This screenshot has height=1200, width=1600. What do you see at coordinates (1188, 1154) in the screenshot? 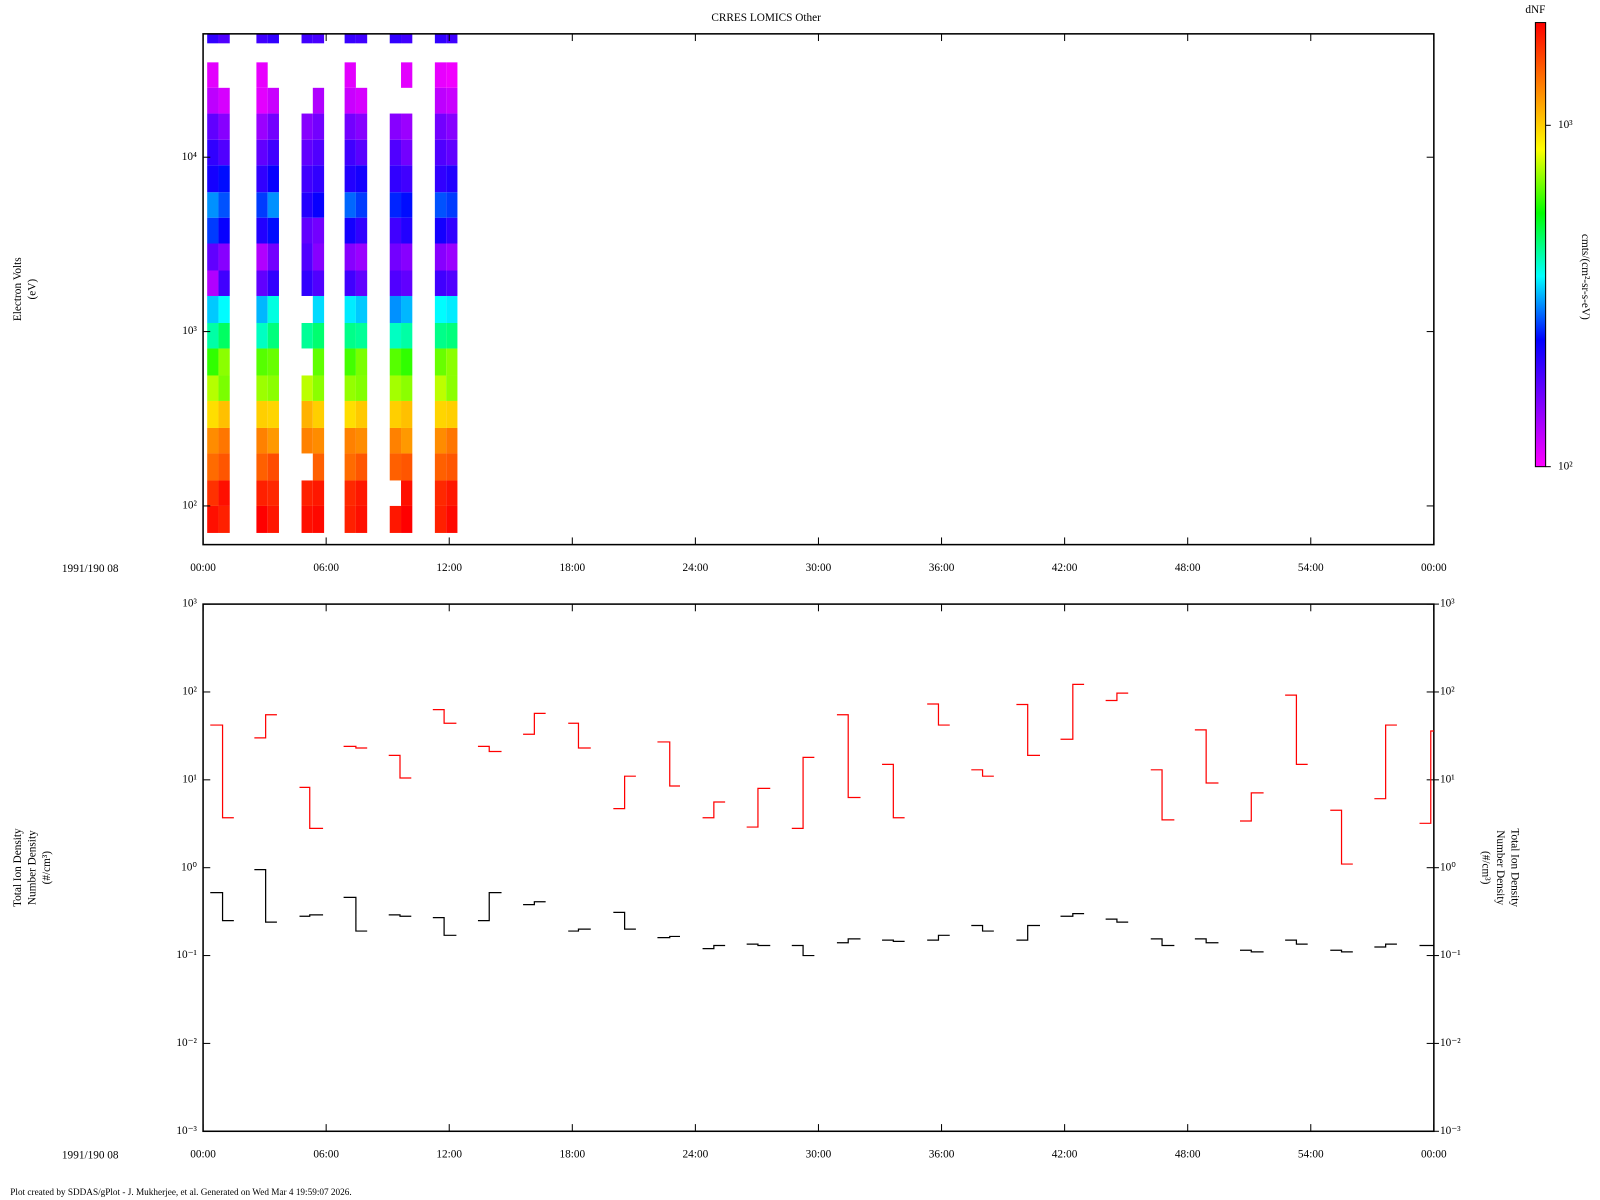
I see `x-tick-label: 48:00` at bounding box center [1188, 1154].